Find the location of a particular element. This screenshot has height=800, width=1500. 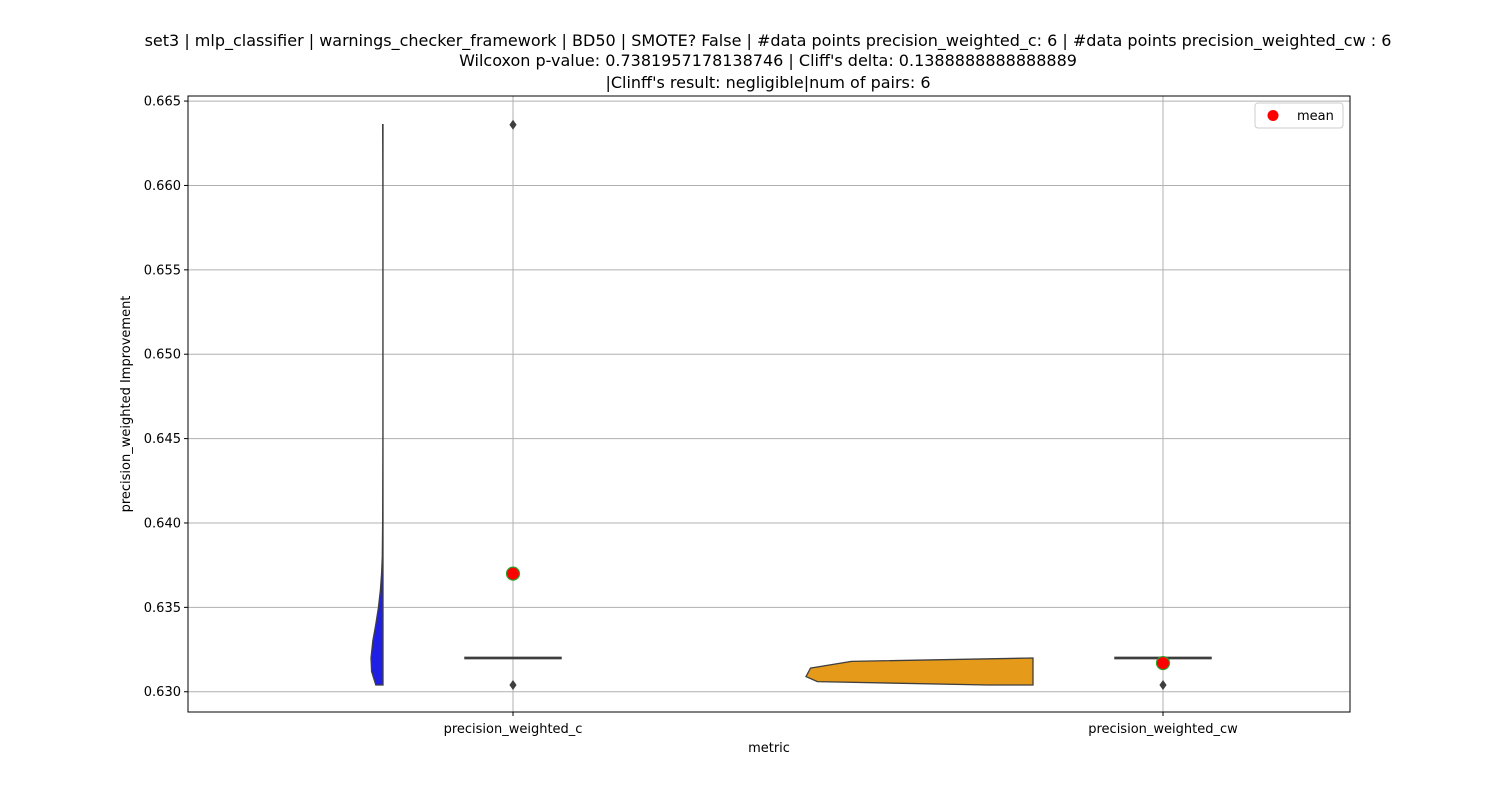

violin-precision_weighted_c is located at coordinates (377, 405).